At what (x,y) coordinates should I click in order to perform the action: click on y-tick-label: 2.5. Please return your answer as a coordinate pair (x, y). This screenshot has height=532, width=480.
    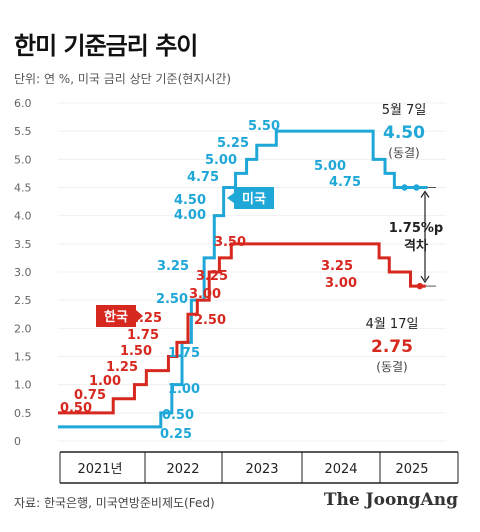
    Looking at the image, I should click on (23, 300).